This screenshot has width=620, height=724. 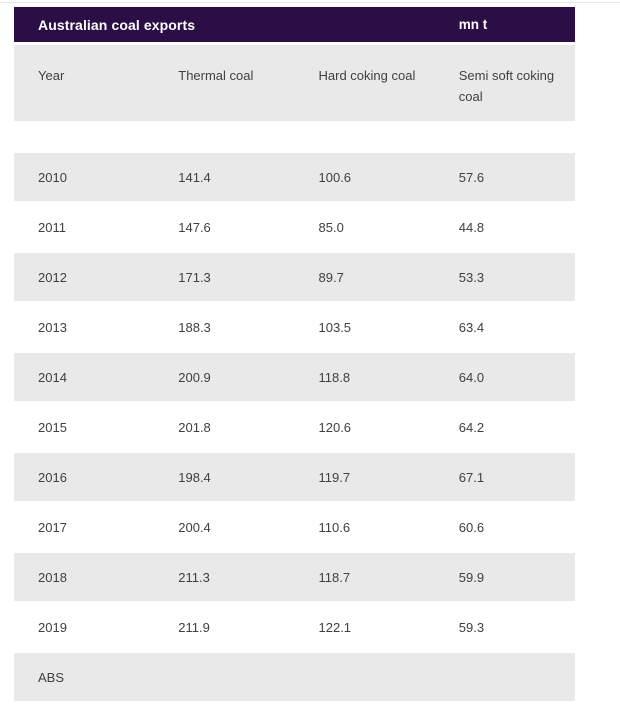 I want to click on table-cell: 53.3, so click(x=471, y=277).